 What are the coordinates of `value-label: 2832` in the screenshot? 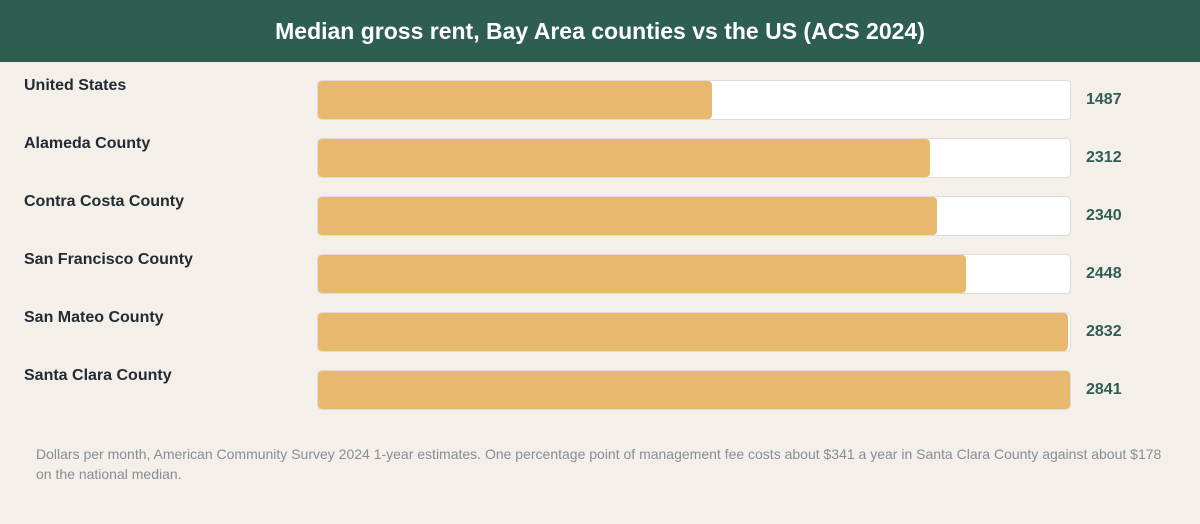 It's located at (1104, 331).